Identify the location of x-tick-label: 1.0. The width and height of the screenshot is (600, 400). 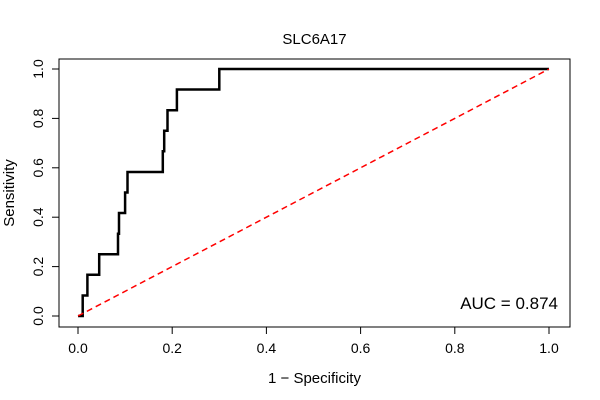
(549, 348).